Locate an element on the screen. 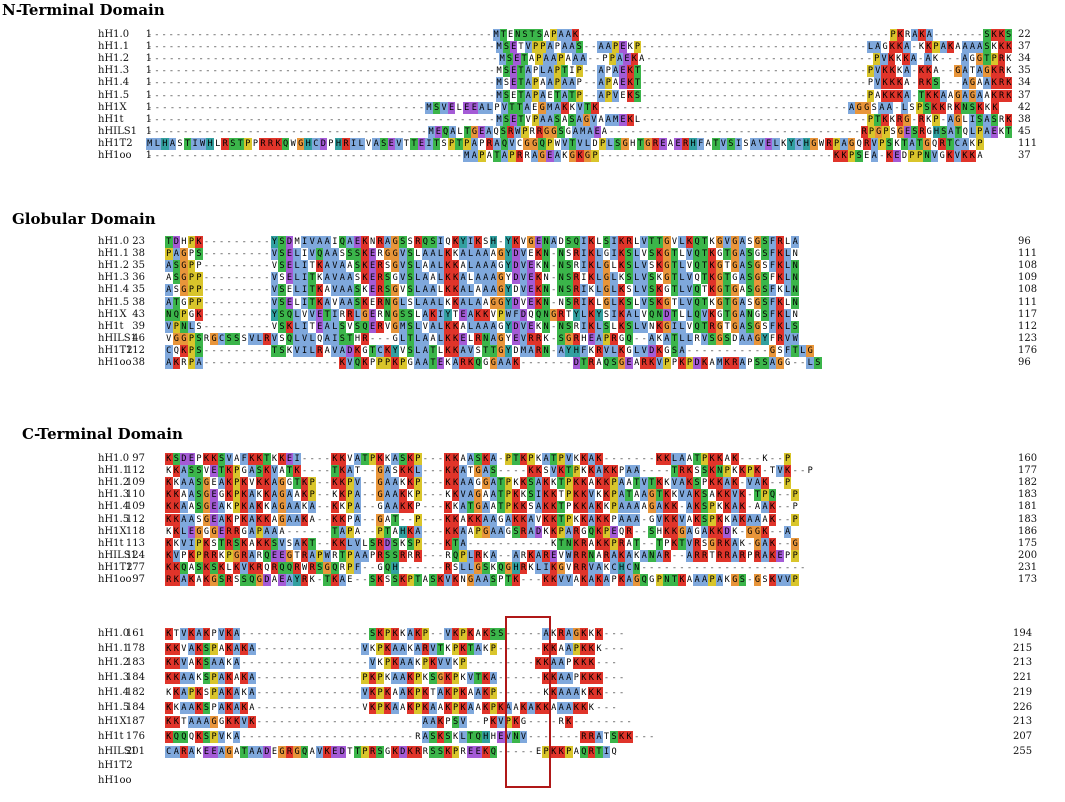 The width and height of the screenshot is (1065, 802). sequence-name: hH1.1 is located at coordinates (114, 648).